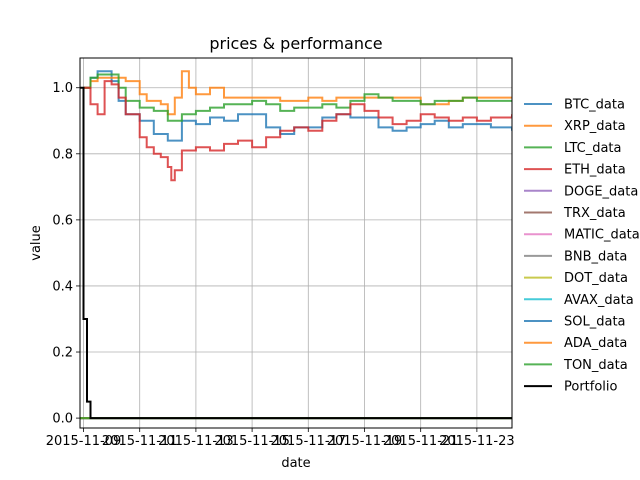 The image size is (640, 480). I want to click on x-tick-label: 2015-11-11, so click(140, 441).